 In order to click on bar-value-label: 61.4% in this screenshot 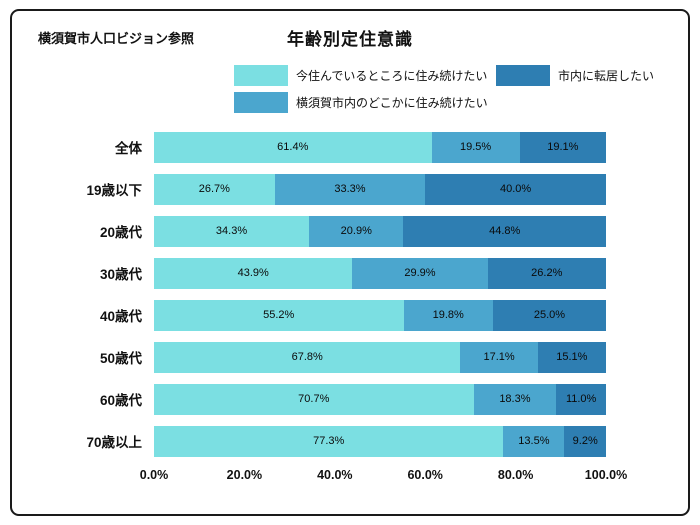, I will do `click(293, 147)`.